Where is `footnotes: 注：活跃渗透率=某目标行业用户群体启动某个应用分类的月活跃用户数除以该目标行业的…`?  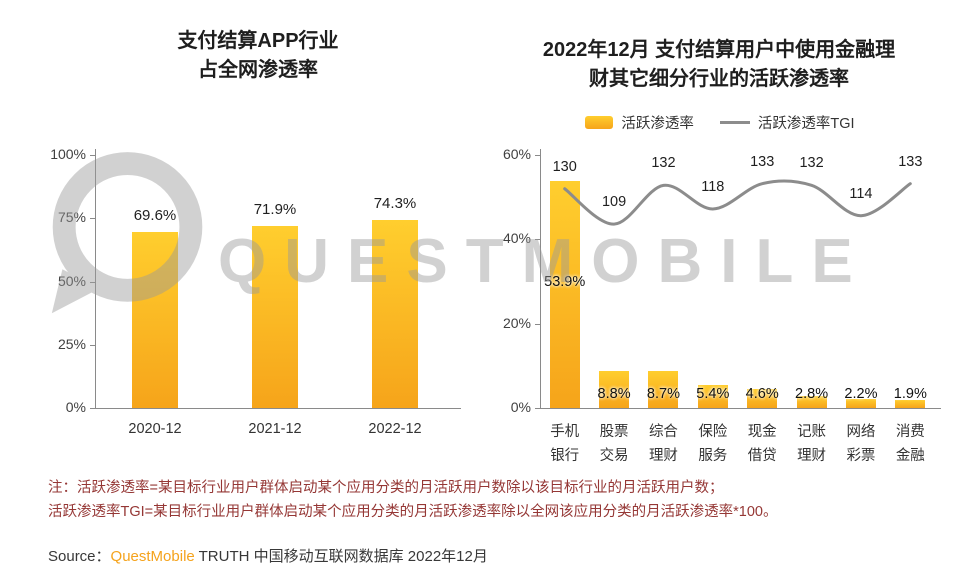
footnotes: 注：活跃渗透率=某目标行业用户群体启动某个应用分类的月活跃用户数除以该目标行业的… is located at coordinates (494, 500).